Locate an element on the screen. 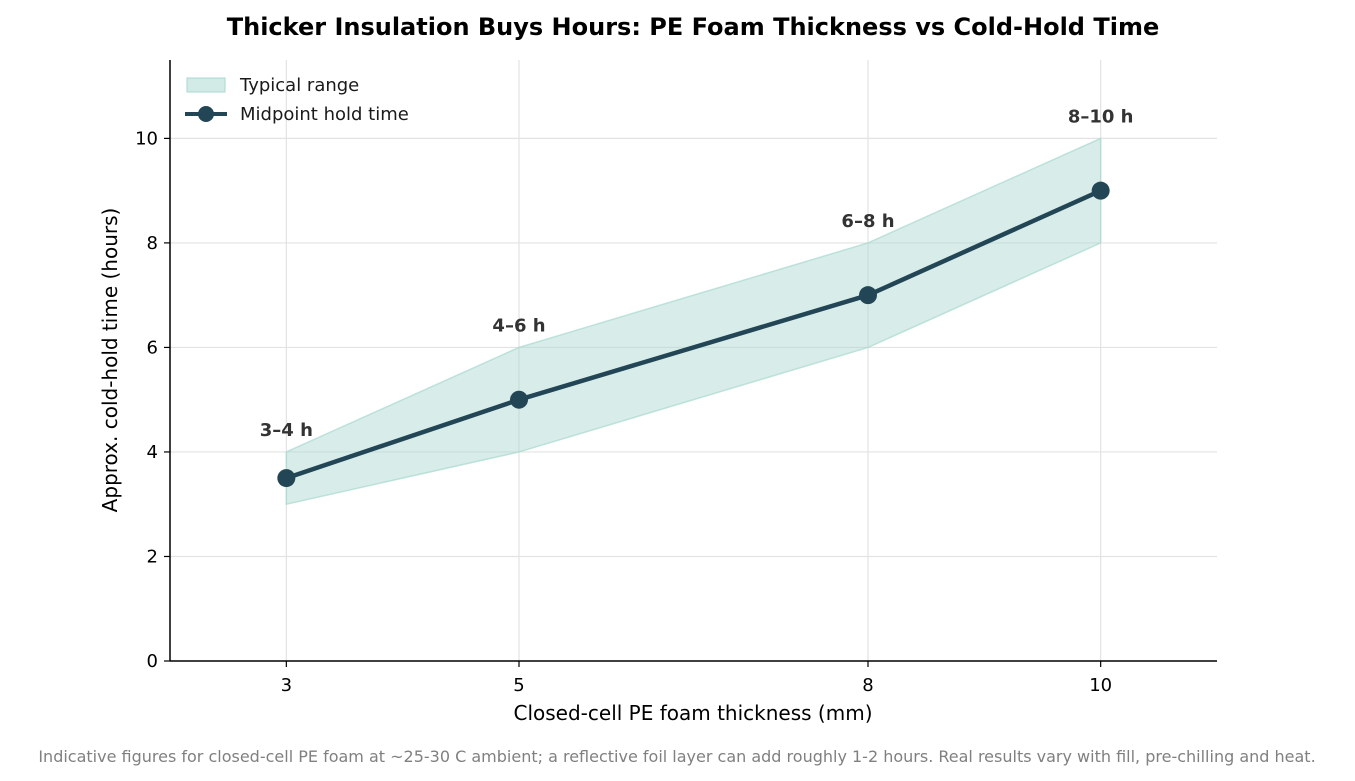 The width and height of the screenshot is (1355, 781). x-axis-label: Closed-cell PE foam thickness (mm) is located at coordinates (693, 713).